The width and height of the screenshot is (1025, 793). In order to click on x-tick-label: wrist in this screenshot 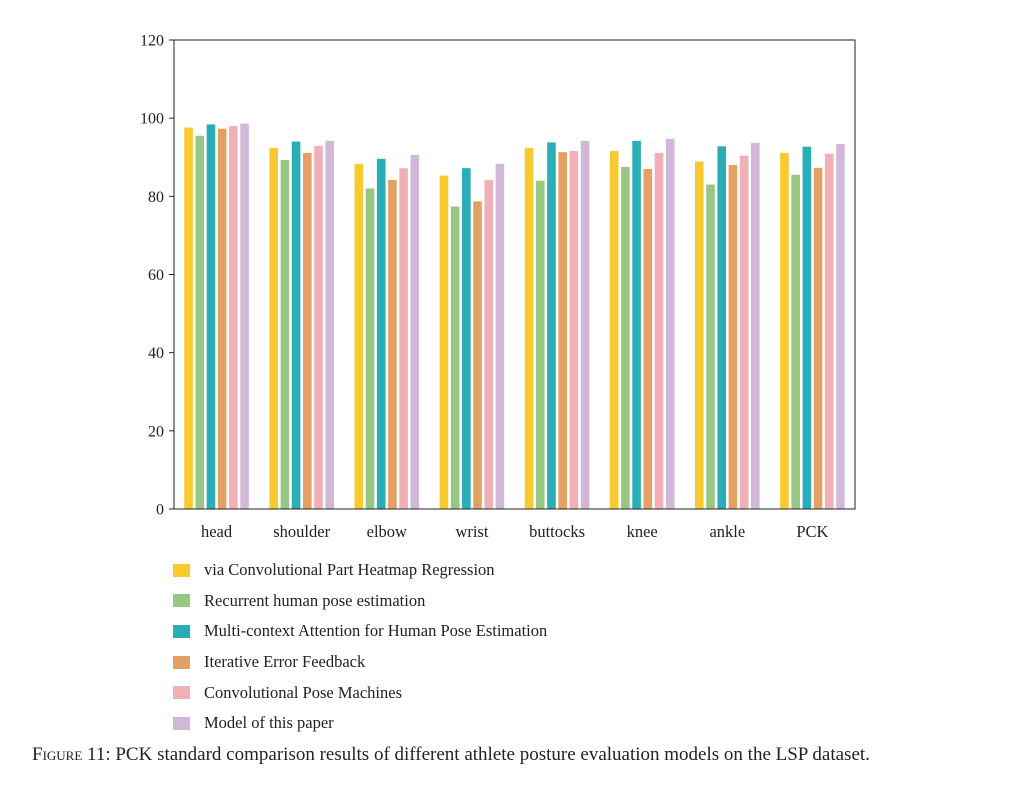, I will do `click(471, 531)`.